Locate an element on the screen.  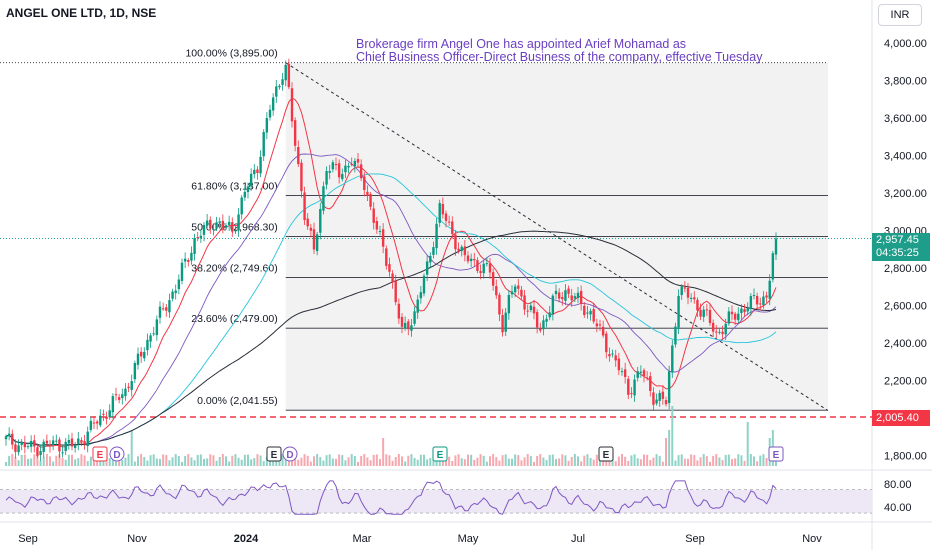
time-axis: Sep Nov 2024 Mar May Jul Sep Nov is located at coordinates (420, 539).